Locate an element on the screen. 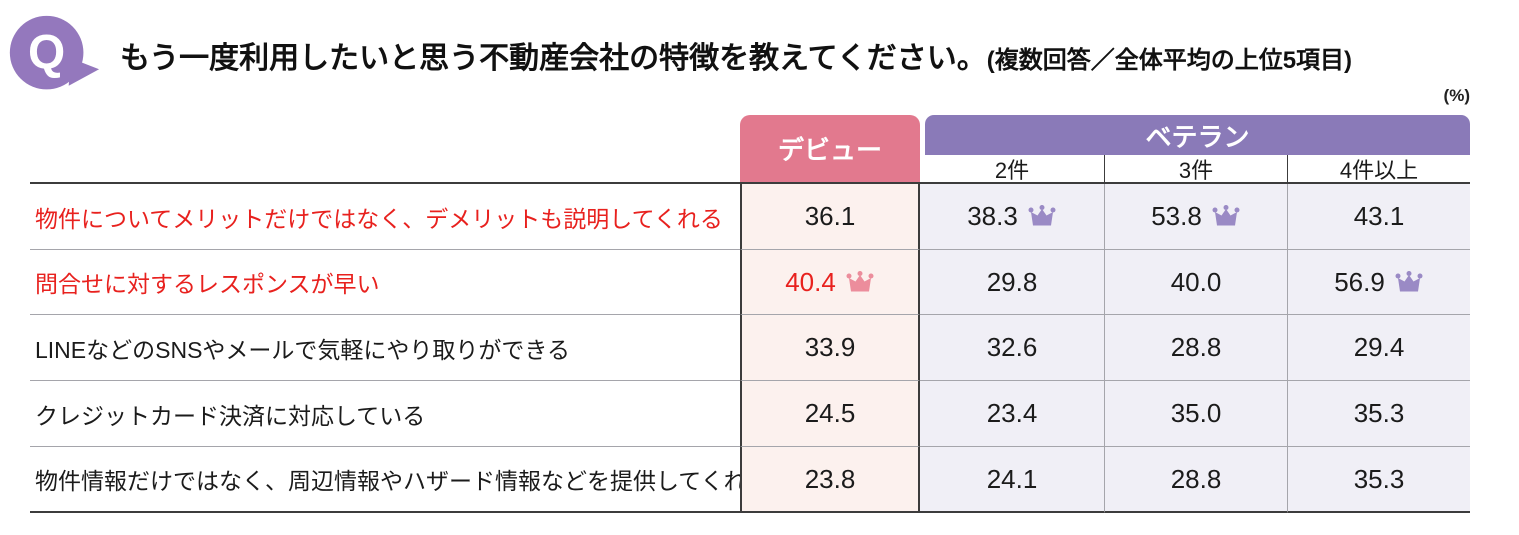 This screenshot has width=1519, height=535. row-label: クレジットカード決済に対応している is located at coordinates (385, 414).